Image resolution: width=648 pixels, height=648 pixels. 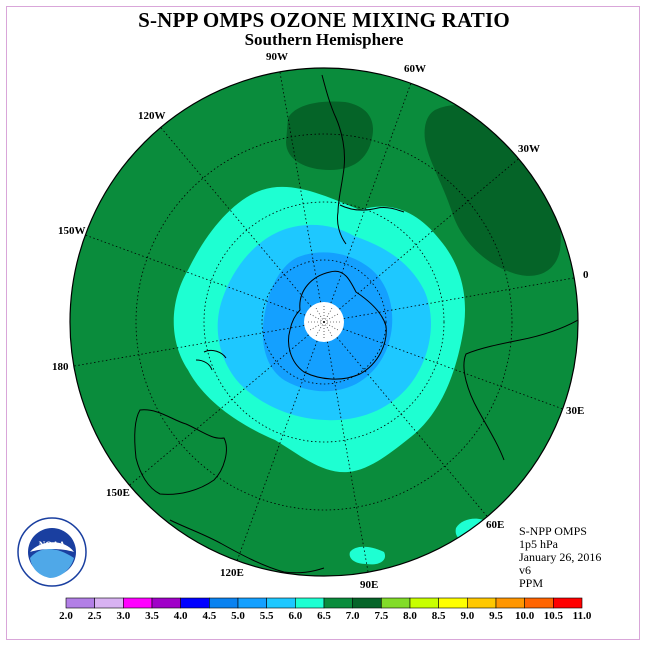 What do you see at coordinates (52, 545) in the screenshot?
I see `noaa-logo-text: NOAA` at bounding box center [52, 545].